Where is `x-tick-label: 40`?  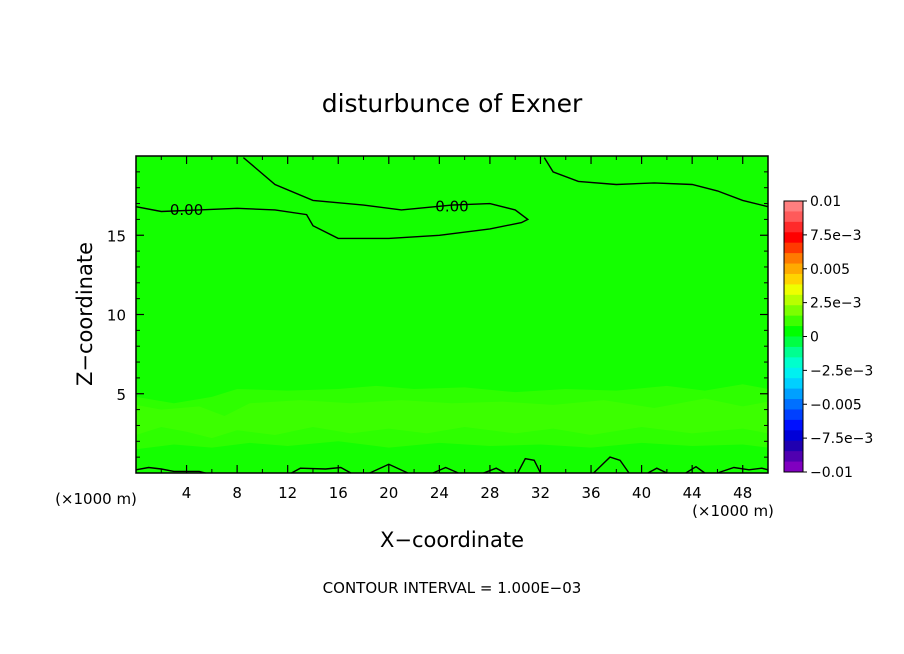
x-tick-label: 40 is located at coordinates (641, 493).